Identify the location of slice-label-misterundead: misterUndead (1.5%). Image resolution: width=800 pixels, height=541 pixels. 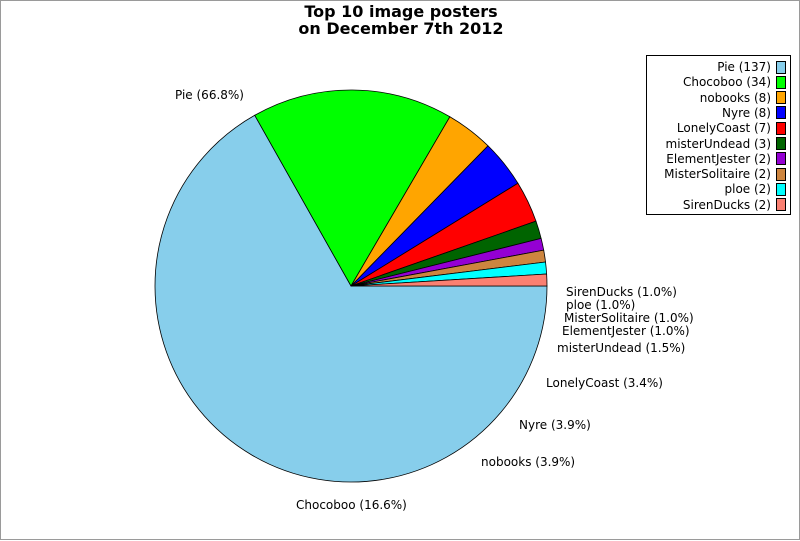
(621, 348).